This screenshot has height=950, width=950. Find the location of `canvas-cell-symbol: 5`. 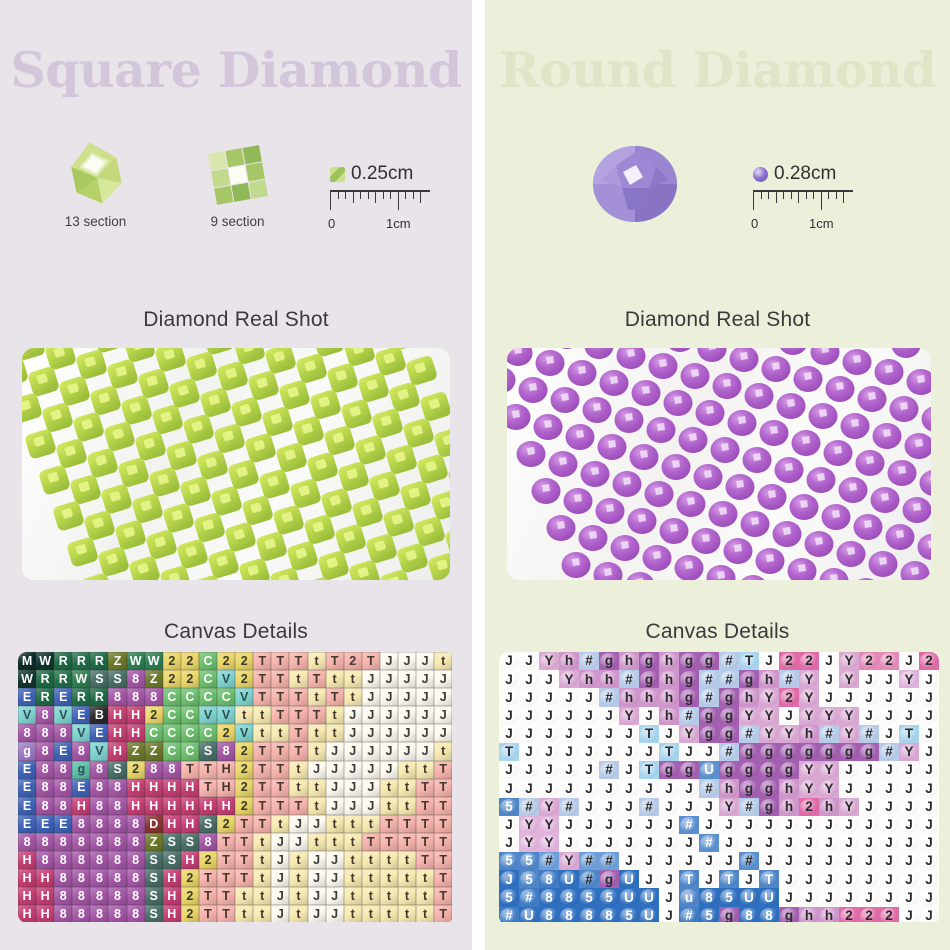

canvas-cell-symbol: 5 is located at coordinates (709, 914).